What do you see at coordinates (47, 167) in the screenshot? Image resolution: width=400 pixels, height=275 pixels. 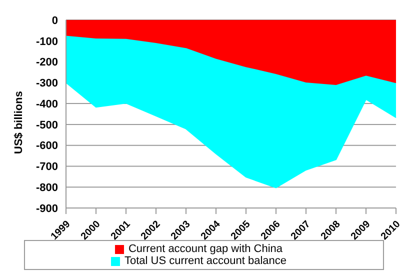 I see `y-tick-label: -700` at bounding box center [47, 167].